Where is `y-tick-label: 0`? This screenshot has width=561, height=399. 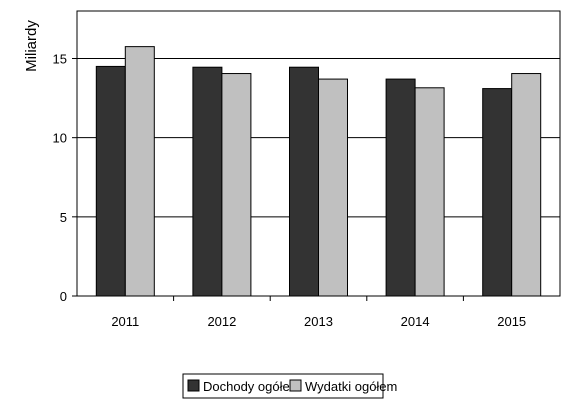 y-tick-label: 0 is located at coordinates (63, 296).